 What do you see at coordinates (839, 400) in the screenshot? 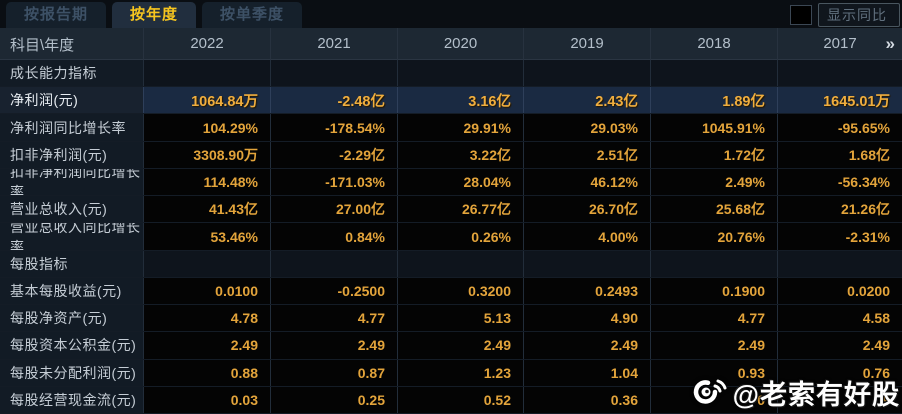
I see `cell-value: 9` at bounding box center [839, 400].